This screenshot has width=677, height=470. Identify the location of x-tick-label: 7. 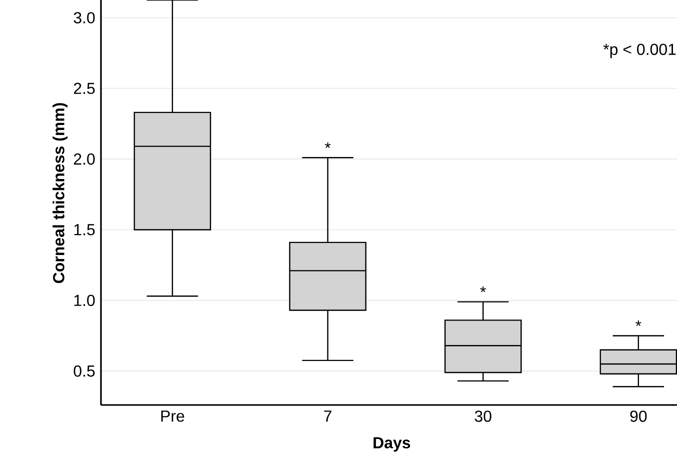
(328, 416).